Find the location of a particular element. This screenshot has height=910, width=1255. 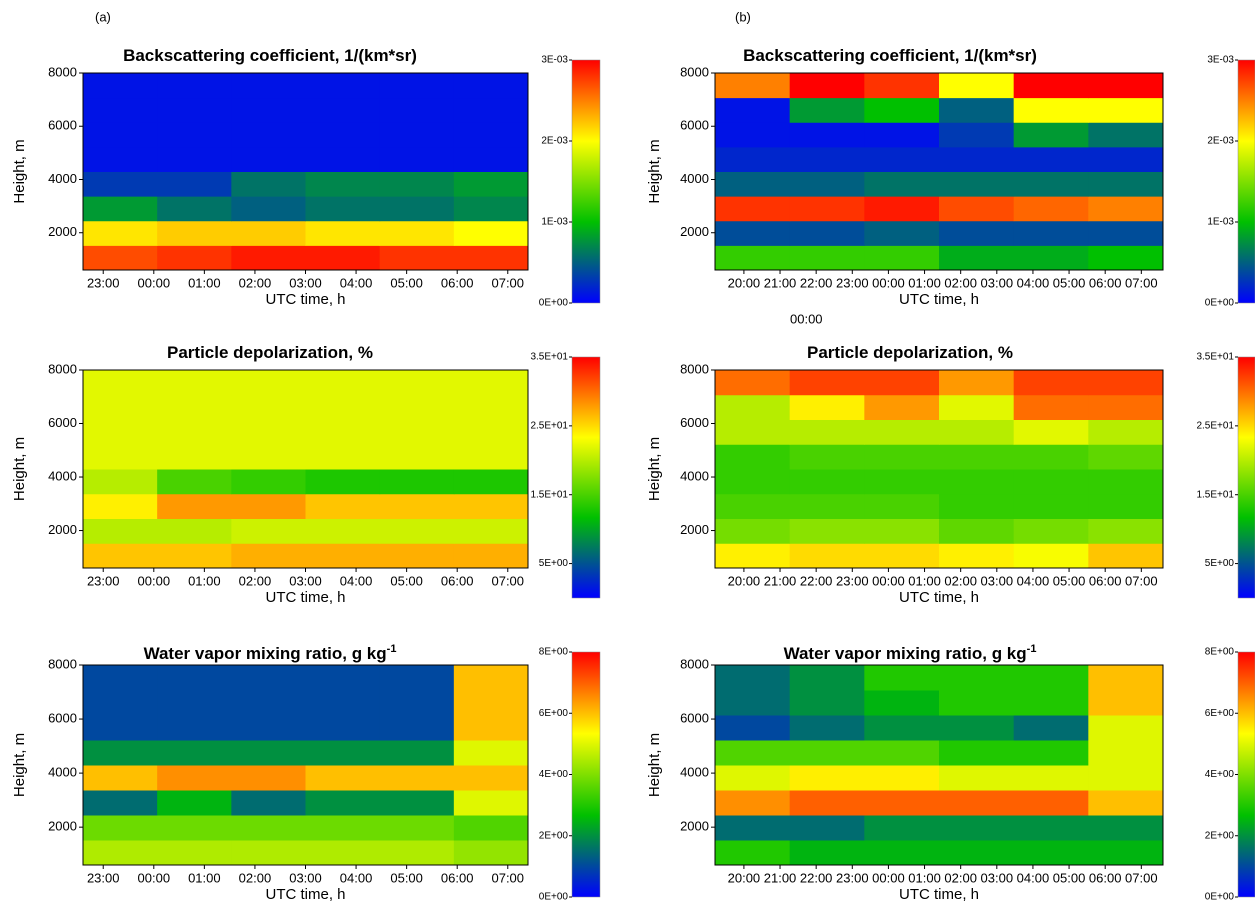

colorbar-tick-label: 1E-03 is located at coordinates (554, 222).